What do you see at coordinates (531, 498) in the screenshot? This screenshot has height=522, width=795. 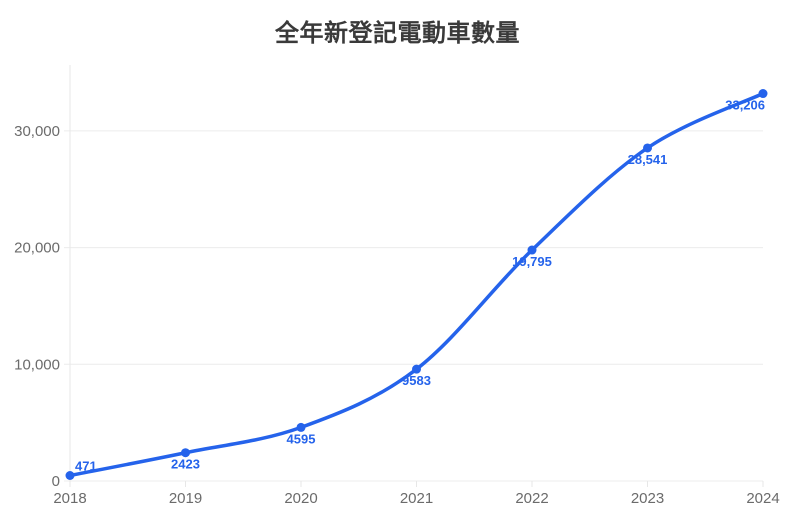 I see `x-axis-tick-label: 2022` at bounding box center [531, 498].